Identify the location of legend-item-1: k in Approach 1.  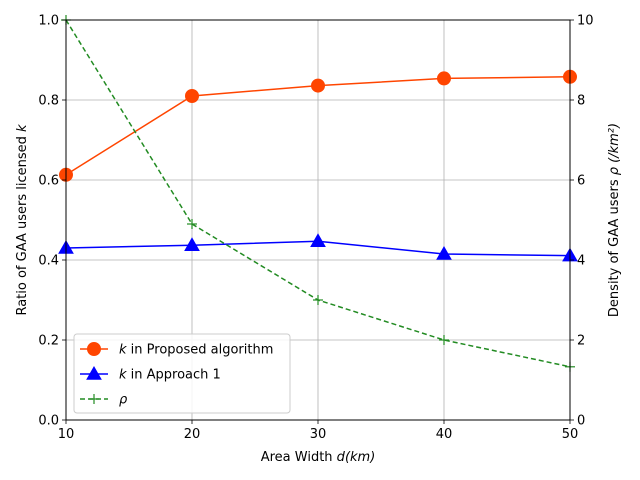
(150, 374).